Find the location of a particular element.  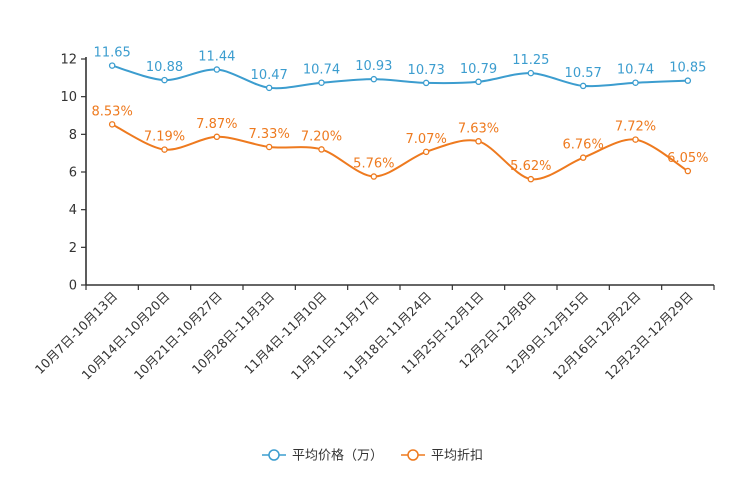

x-tick-label: 11月11日-11月17日 is located at coordinates (335, 336).